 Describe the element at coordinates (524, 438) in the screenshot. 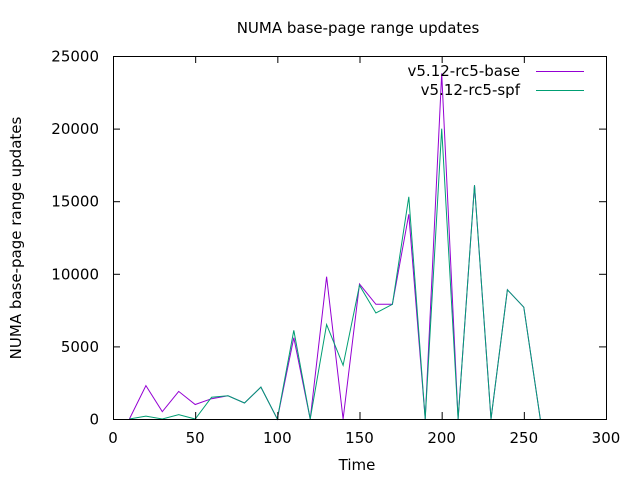

I see `x-tick-label: 250` at that location.